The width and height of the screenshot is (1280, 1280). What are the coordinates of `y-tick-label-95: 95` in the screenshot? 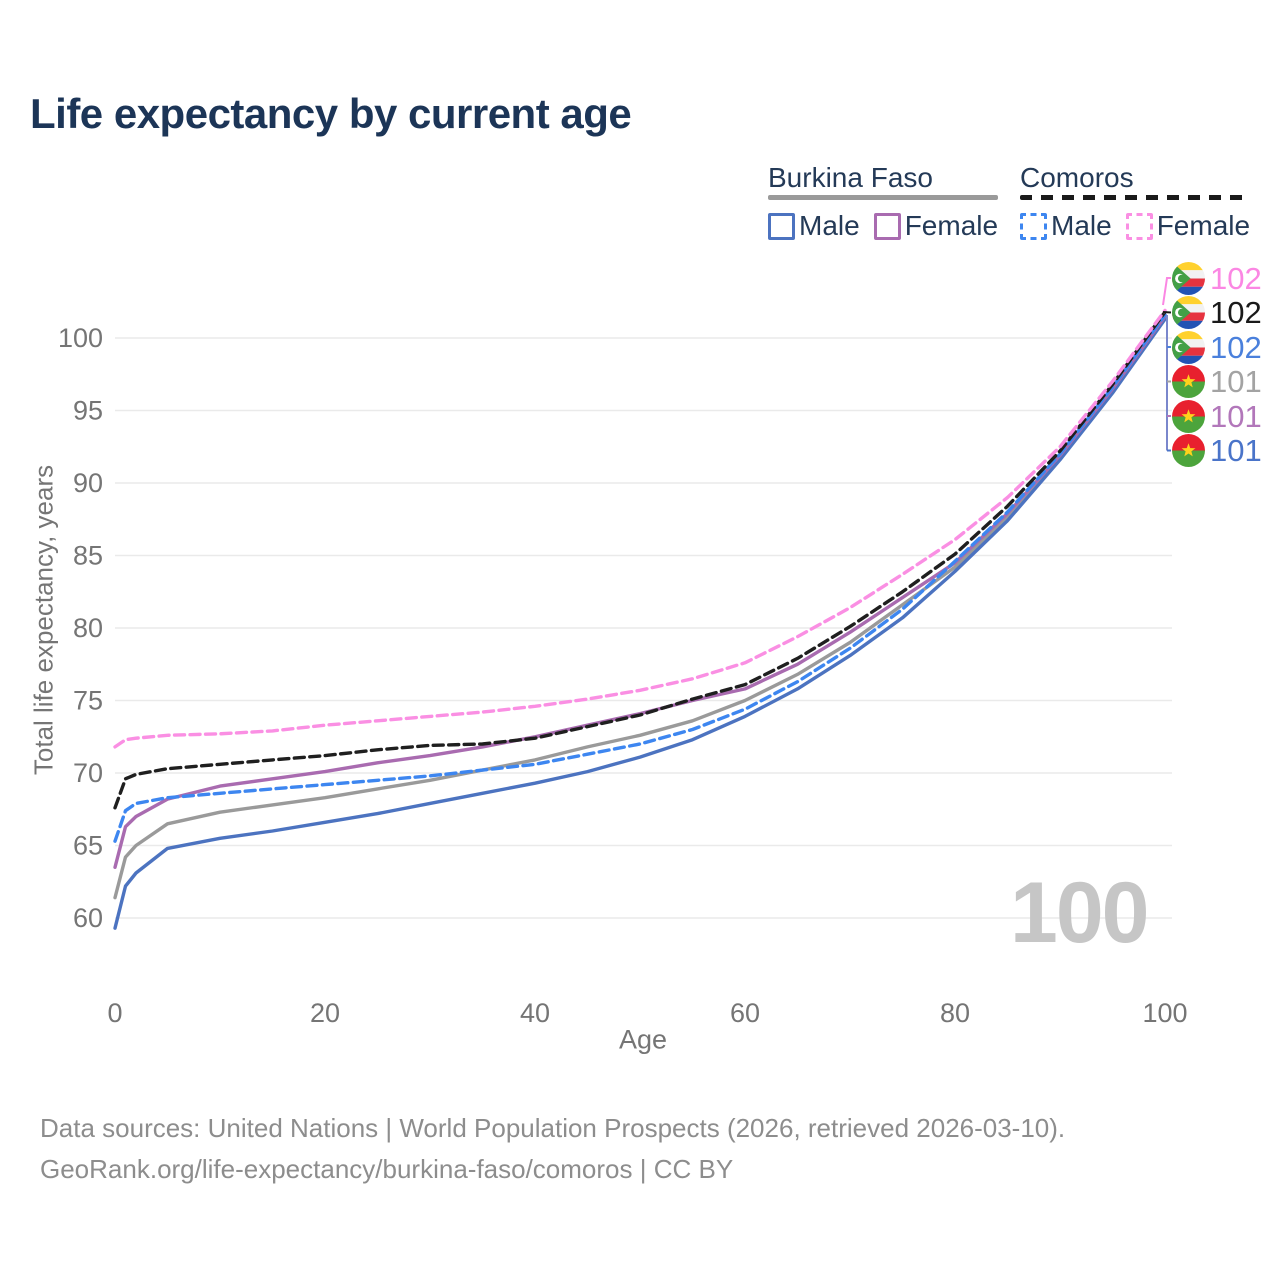 It's located at (88, 411).